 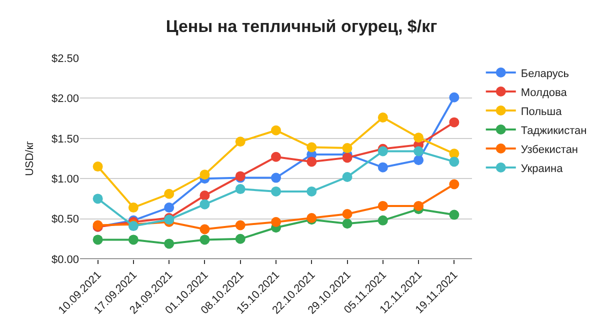 I want to click on legend-label: Таджикистан, so click(x=553, y=130).